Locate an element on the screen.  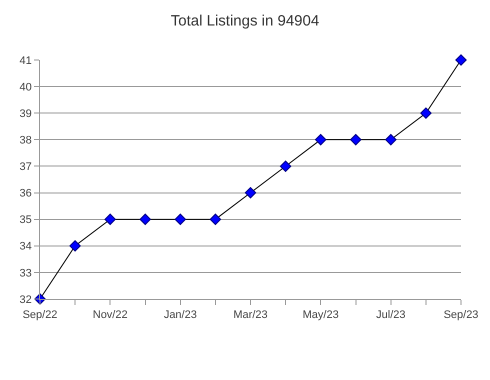
x-tick-label: Nov/22 is located at coordinates (110, 315).